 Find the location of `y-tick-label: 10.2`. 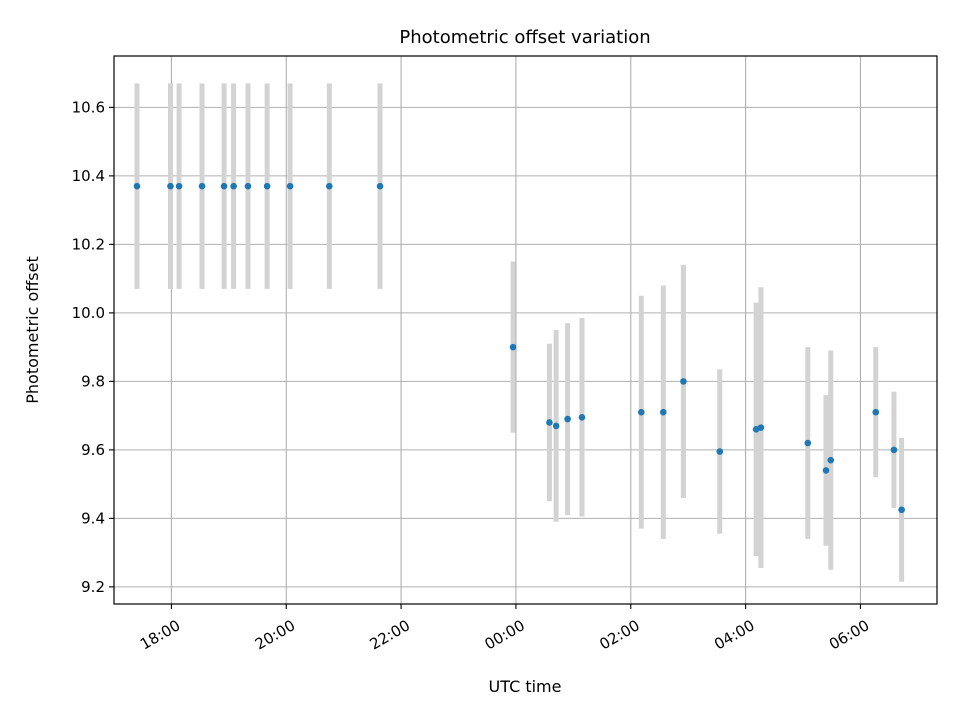

y-tick-label: 10.2 is located at coordinates (88, 244).